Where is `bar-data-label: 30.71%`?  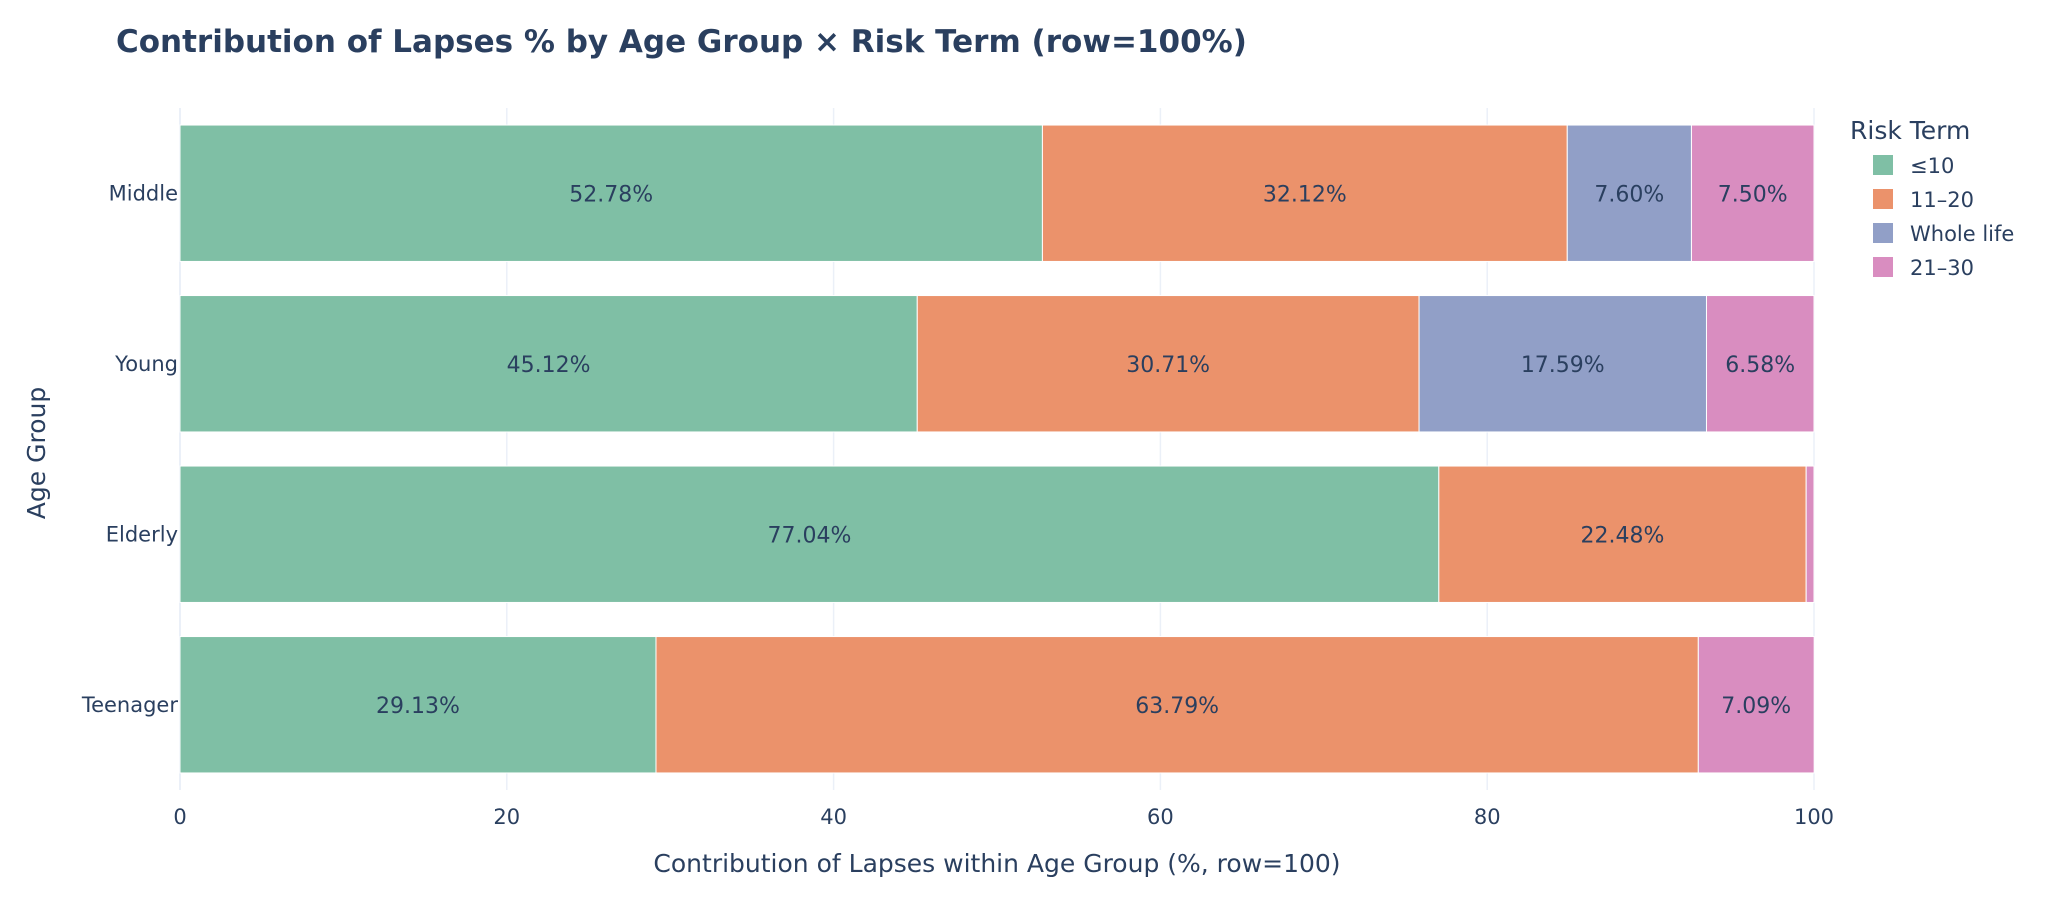
bar-data-label: 30.71% is located at coordinates (1168, 365).